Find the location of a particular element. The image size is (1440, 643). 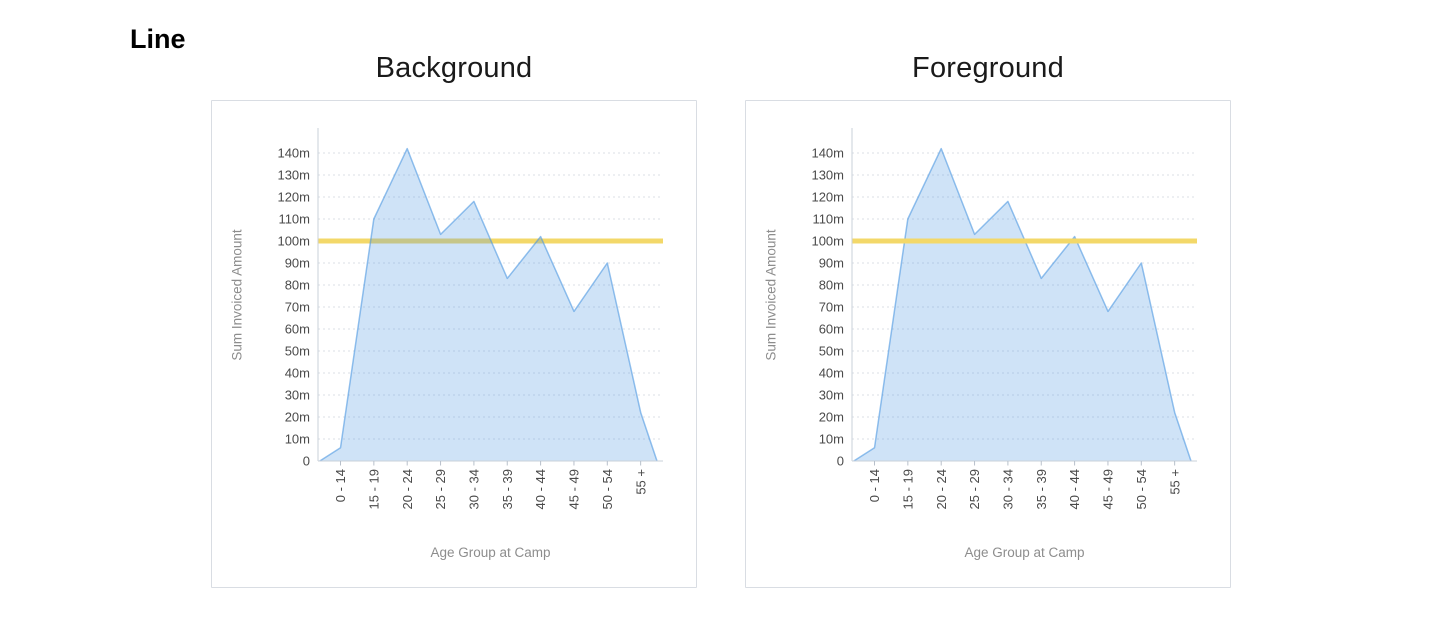

page-title: Line is located at coordinates (158, 39).